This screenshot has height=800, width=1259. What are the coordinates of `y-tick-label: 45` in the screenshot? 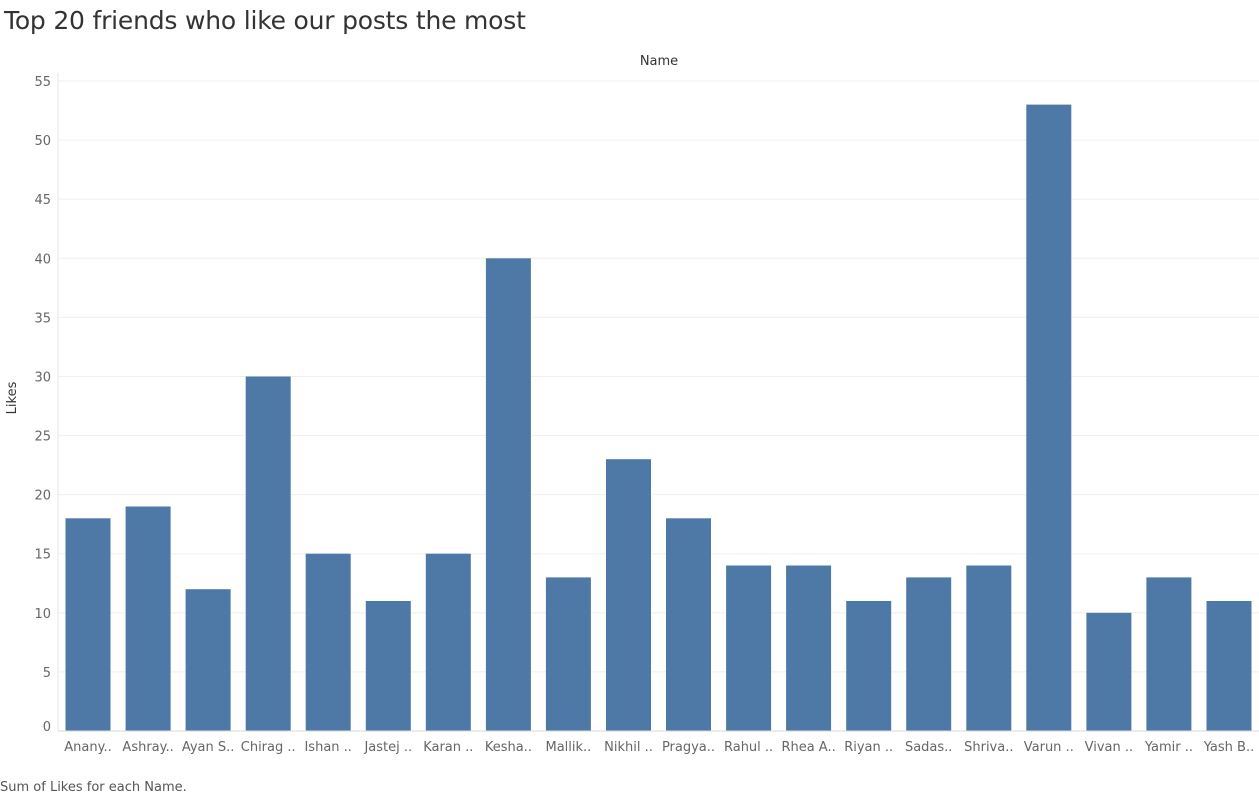 It's located at (42, 200).